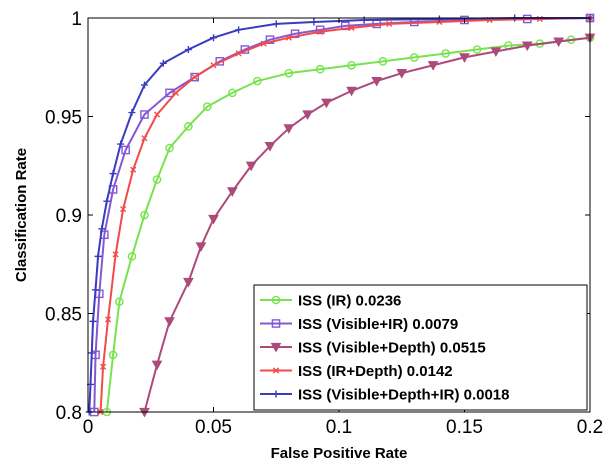  Describe the element at coordinates (69, 413) in the screenshot. I see `y-tick-label: 0.8` at that location.